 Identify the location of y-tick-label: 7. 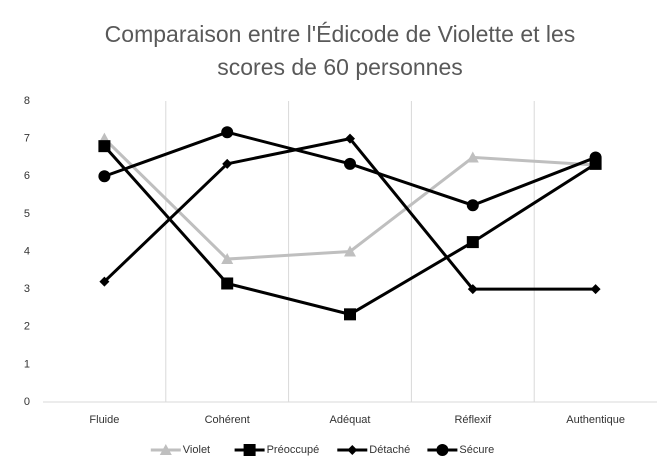
(27, 139).